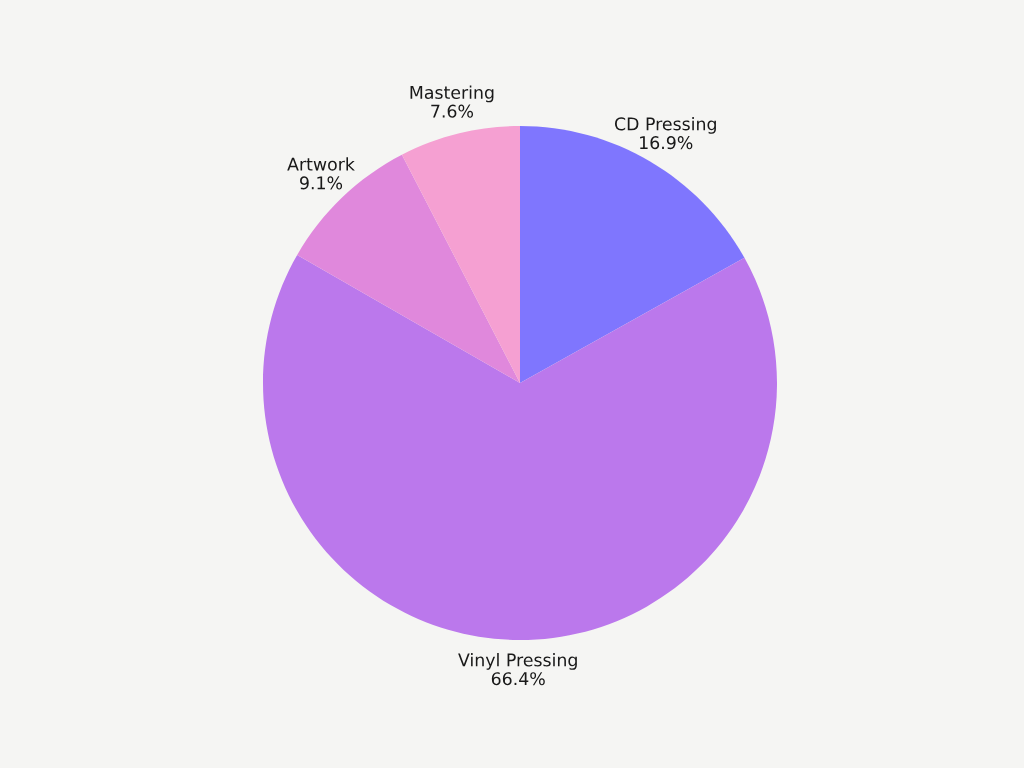 The height and width of the screenshot is (768, 1024). What do you see at coordinates (321, 164) in the screenshot?
I see `slice-label: Artwork` at bounding box center [321, 164].